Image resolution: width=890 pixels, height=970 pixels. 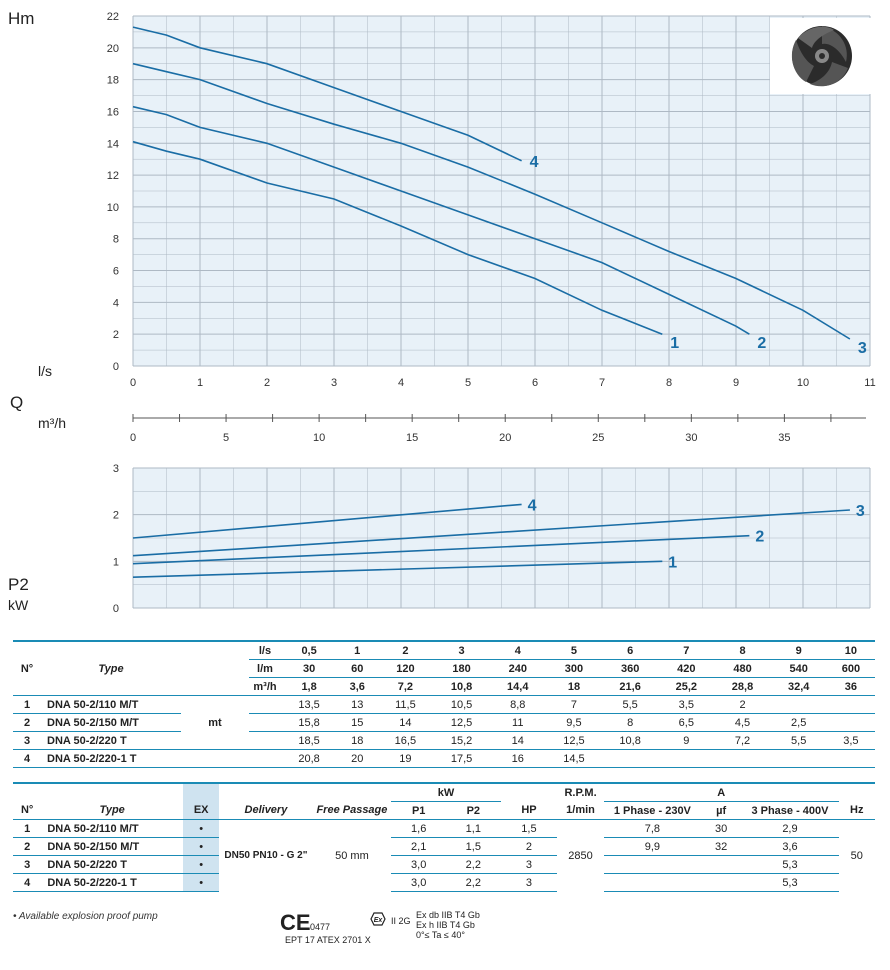 What do you see at coordinates (517, 758) in the screenshot?
I see `cell: 16` at bounding box center [517, 758].